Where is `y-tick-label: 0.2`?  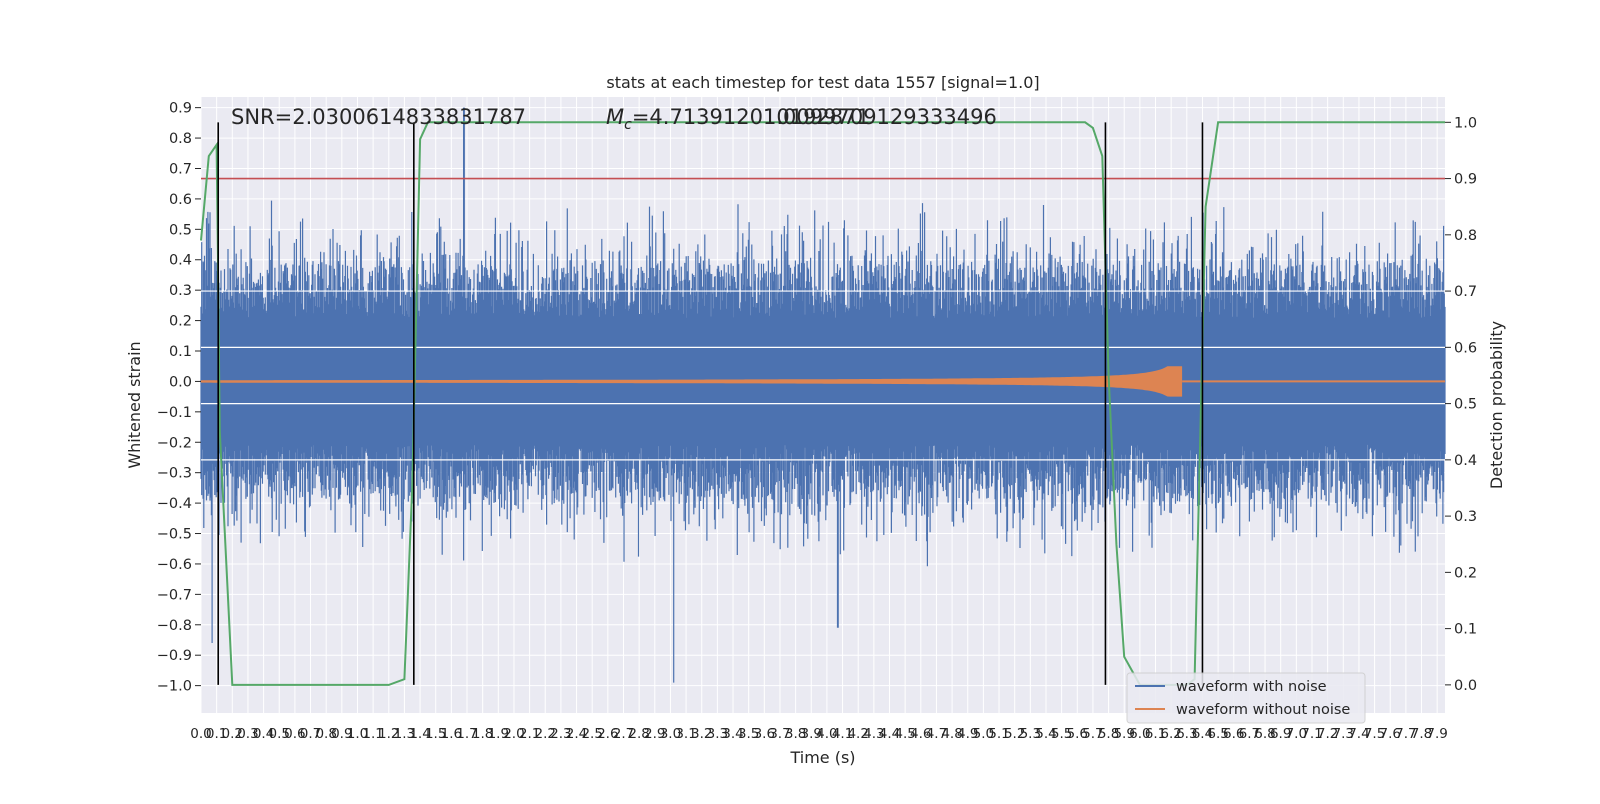 y-tick-label: 0.2 is located at coordinates (180, 322).